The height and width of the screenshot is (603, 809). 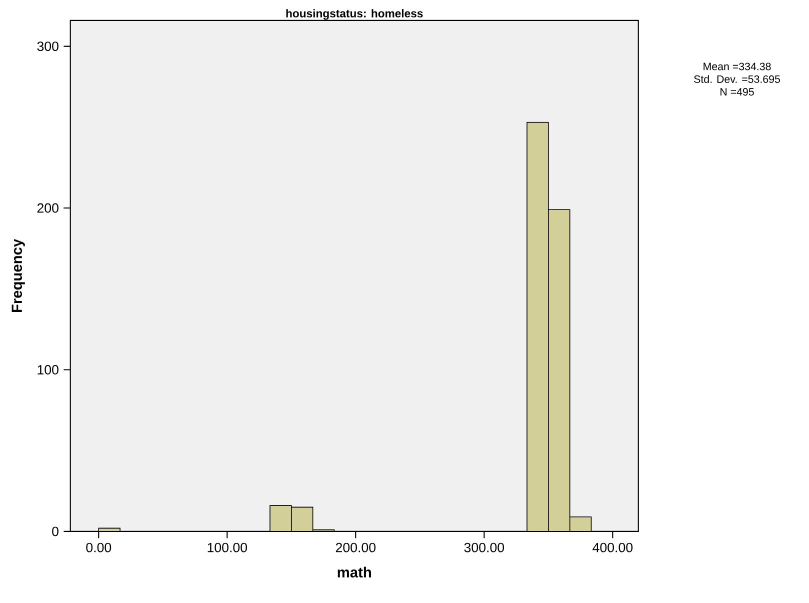 What do you see at coordinates (354, 572) in the screenshot?
I see `x-axis-title: math` at bounding box center [354, 572].